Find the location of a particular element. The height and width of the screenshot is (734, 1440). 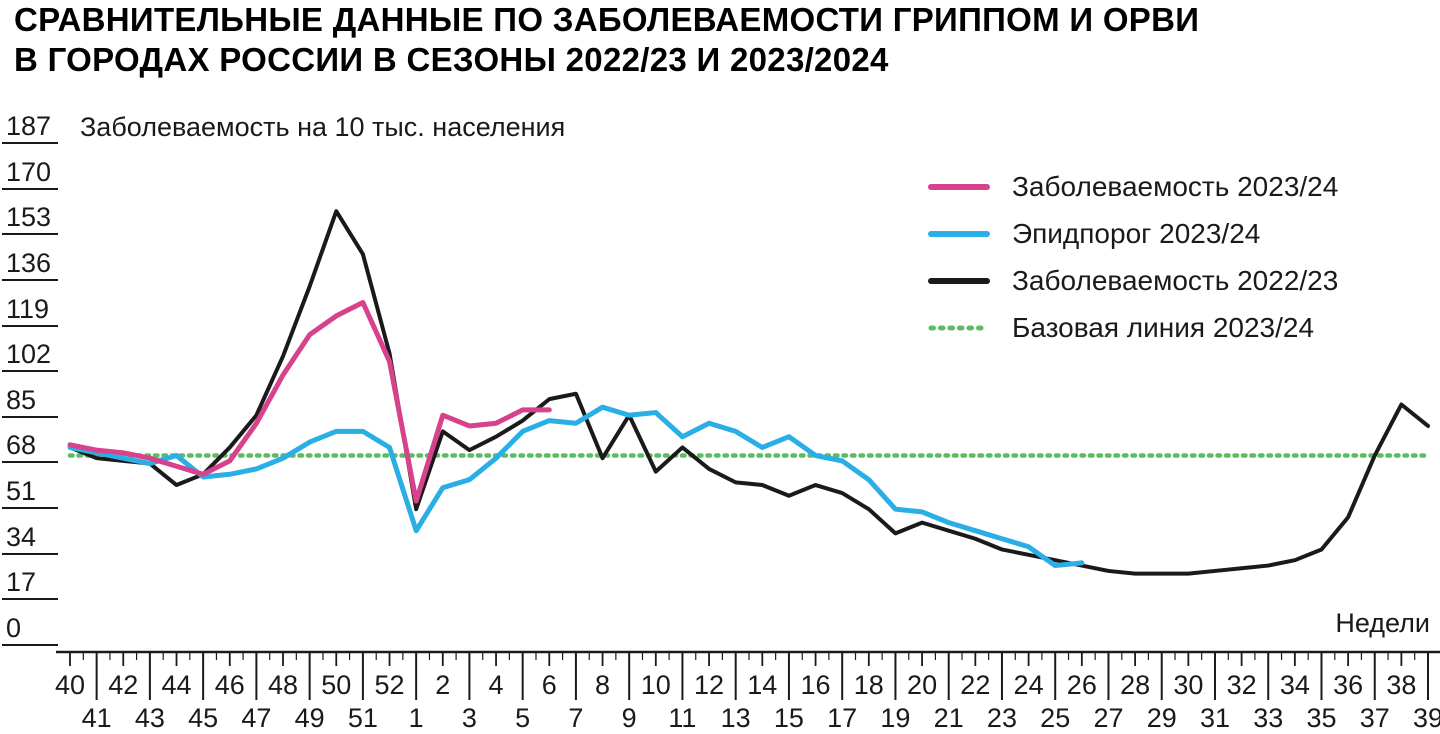

x-tick-label: 48 is located at coordinates (283, 685).